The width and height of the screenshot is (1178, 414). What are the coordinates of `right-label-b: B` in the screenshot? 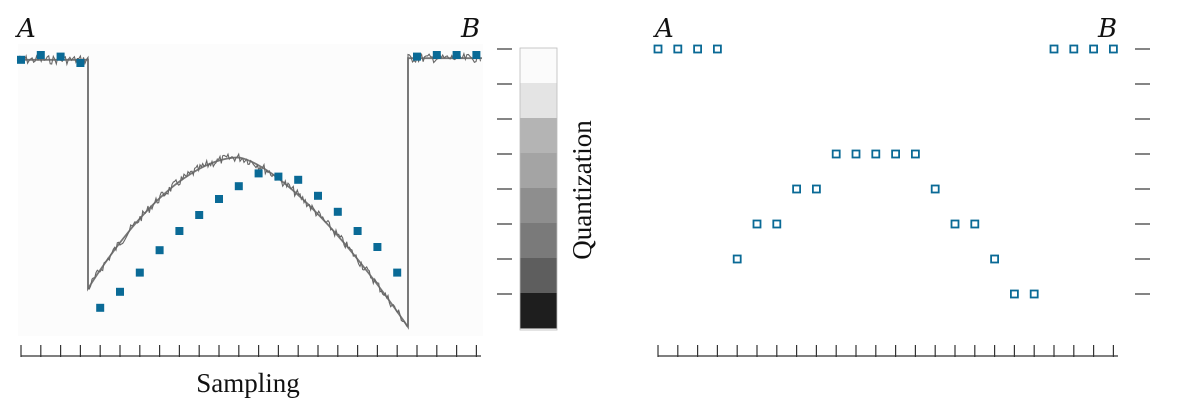 It's located at (1107, 29).